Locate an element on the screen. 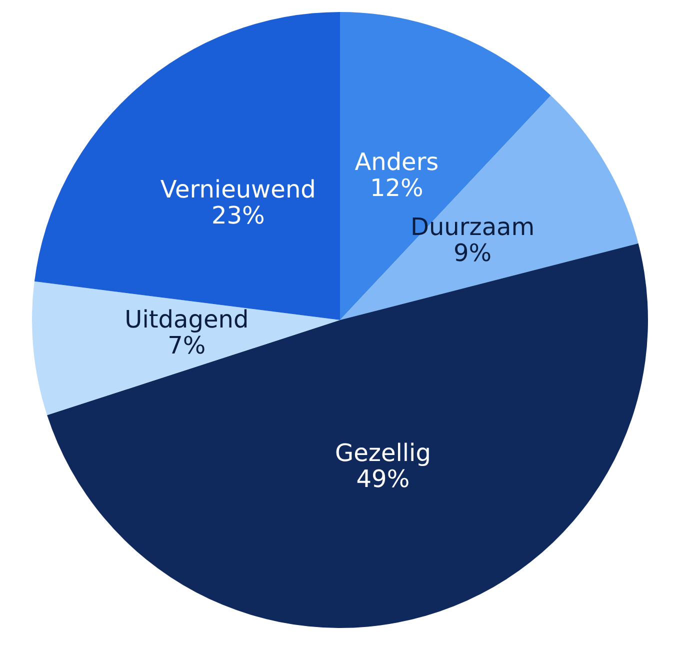  data-label: 49% is located at coordinates (383, 479).